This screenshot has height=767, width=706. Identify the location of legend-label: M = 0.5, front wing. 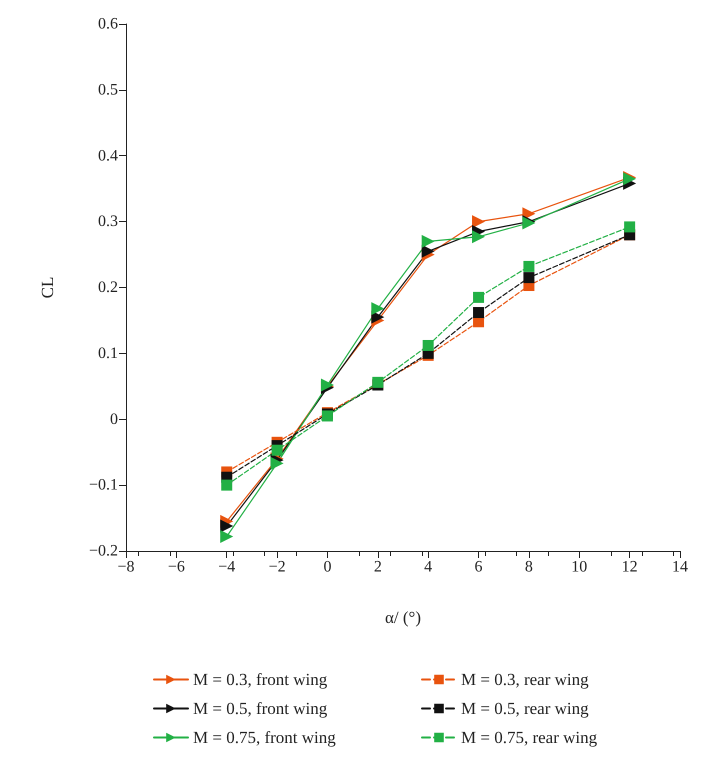
(260, 708).